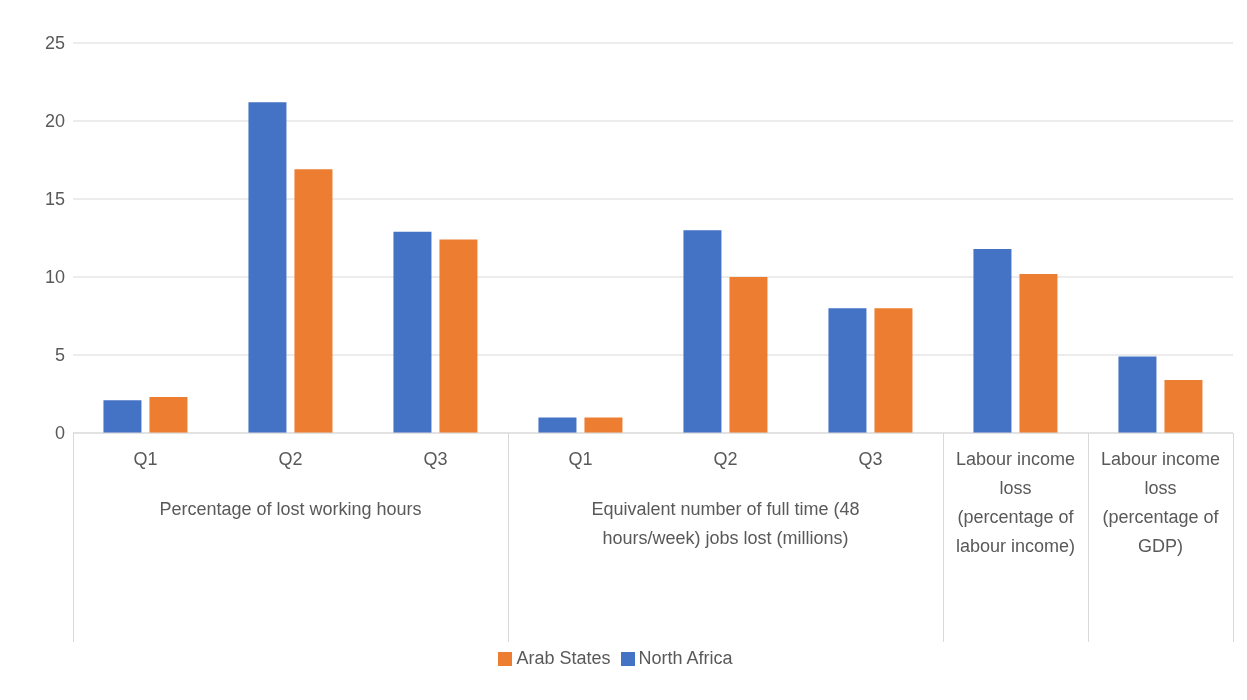 The height and width of the screenshot is (700, 1247). Describe the element at coordinates (59, 433) in the screenshot. I see `y-tick-label: 0` at that location.